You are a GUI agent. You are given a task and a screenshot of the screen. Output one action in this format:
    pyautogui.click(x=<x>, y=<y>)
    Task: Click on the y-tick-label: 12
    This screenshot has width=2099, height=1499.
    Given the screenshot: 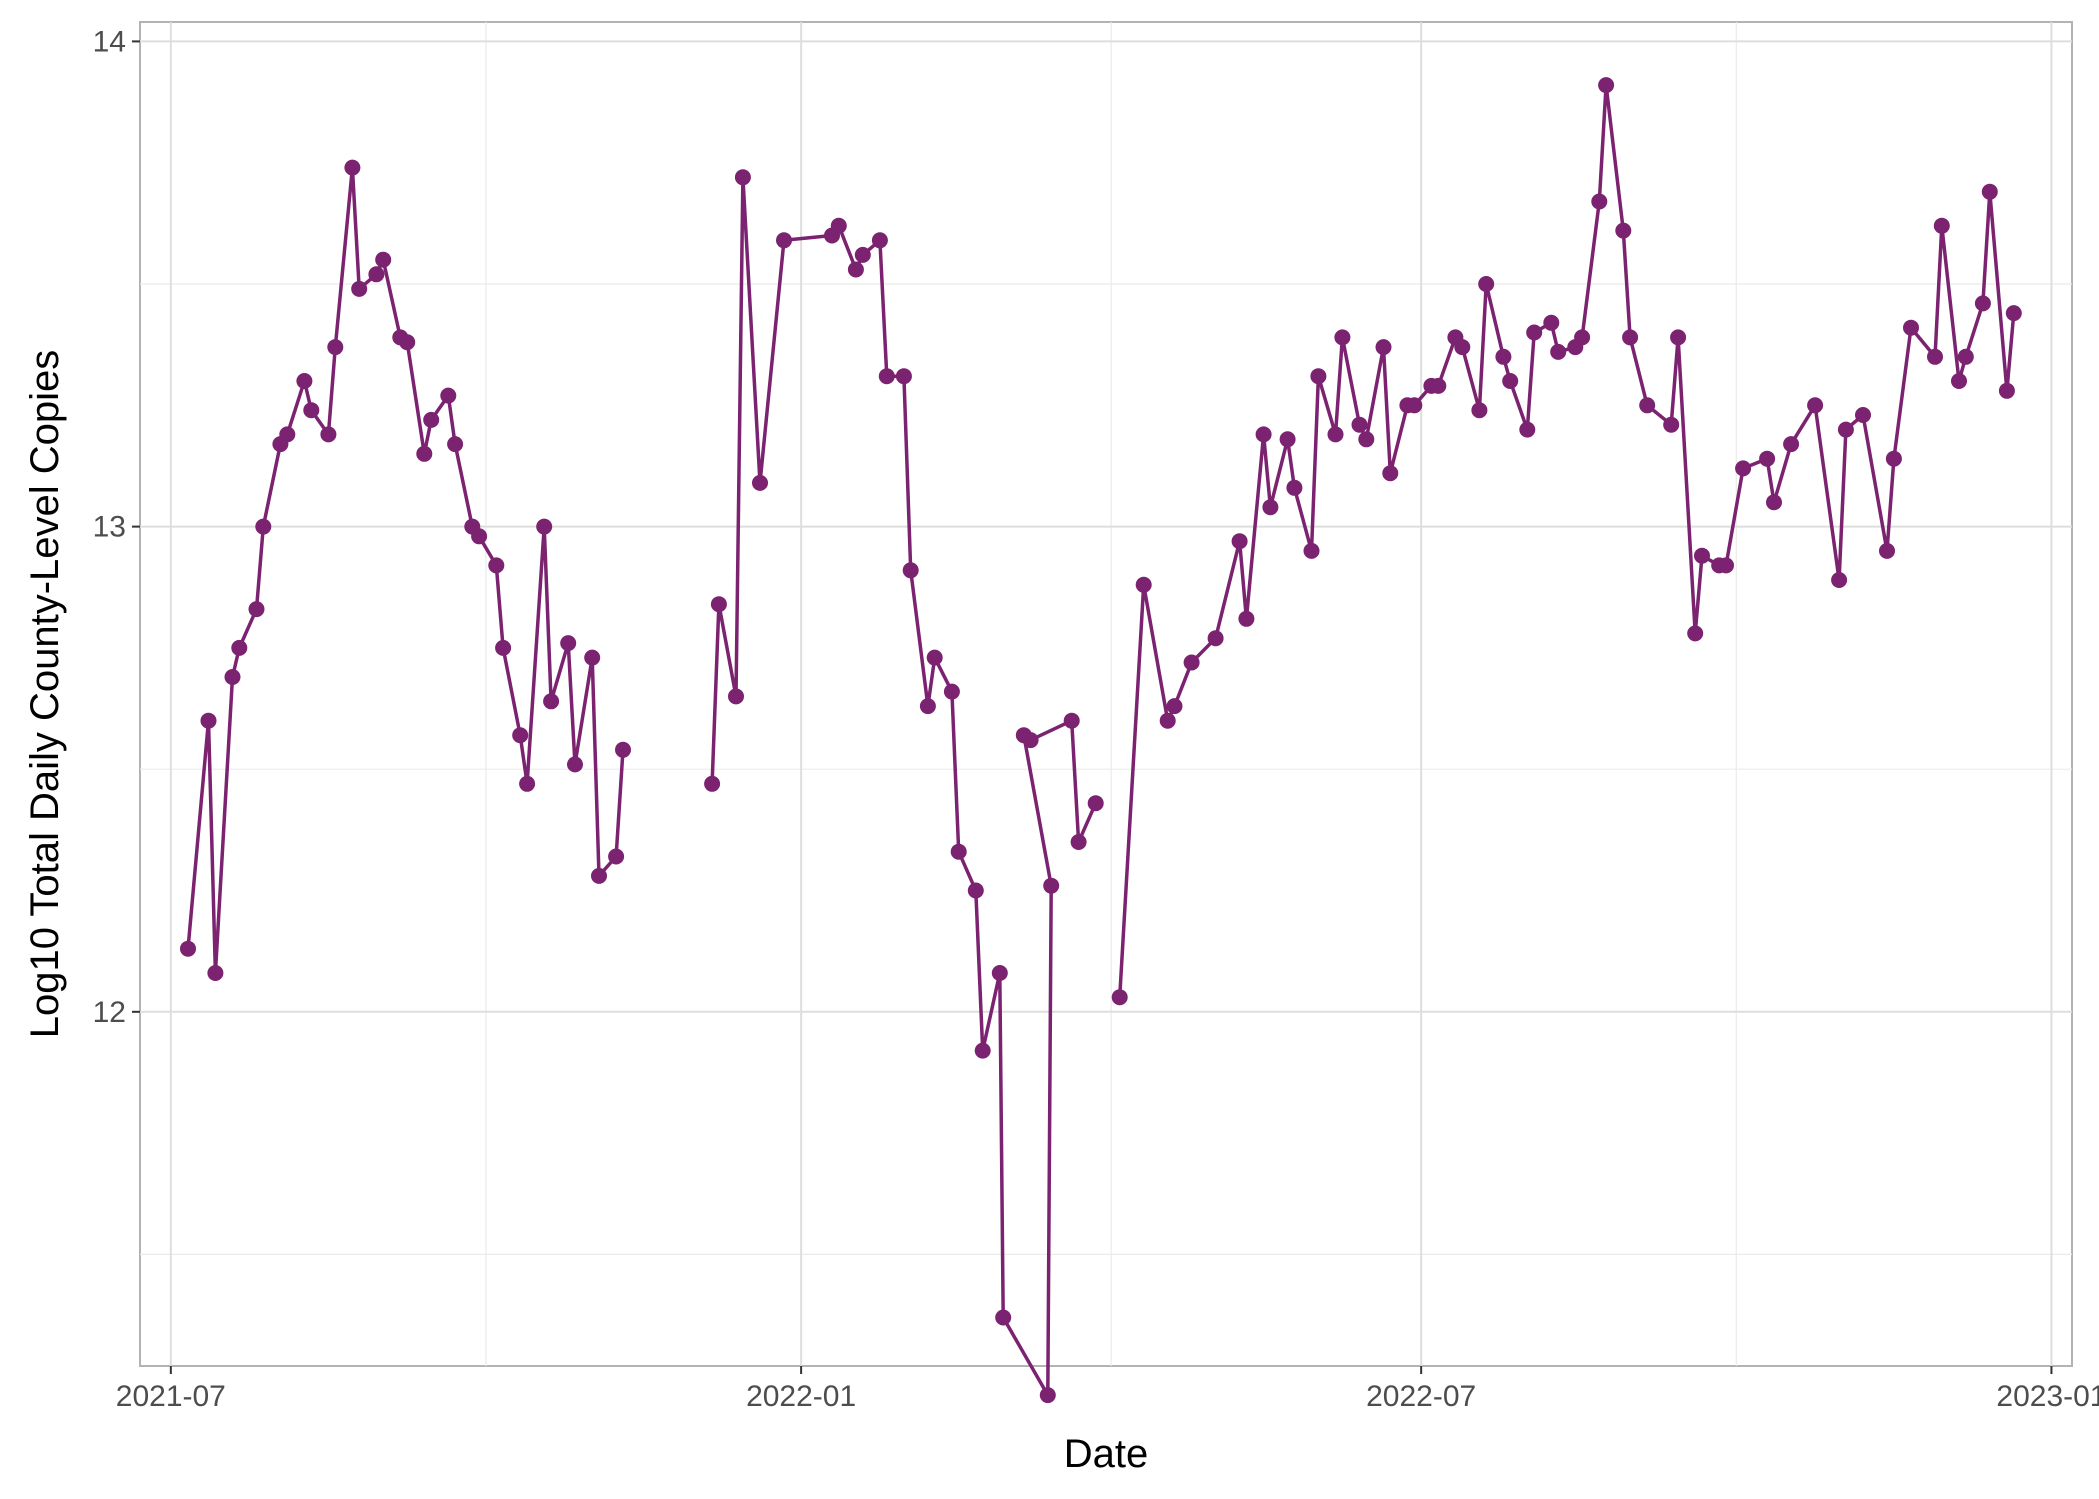 What is the action you would take?
    pyautogui.click(x=109, y=1012)
    